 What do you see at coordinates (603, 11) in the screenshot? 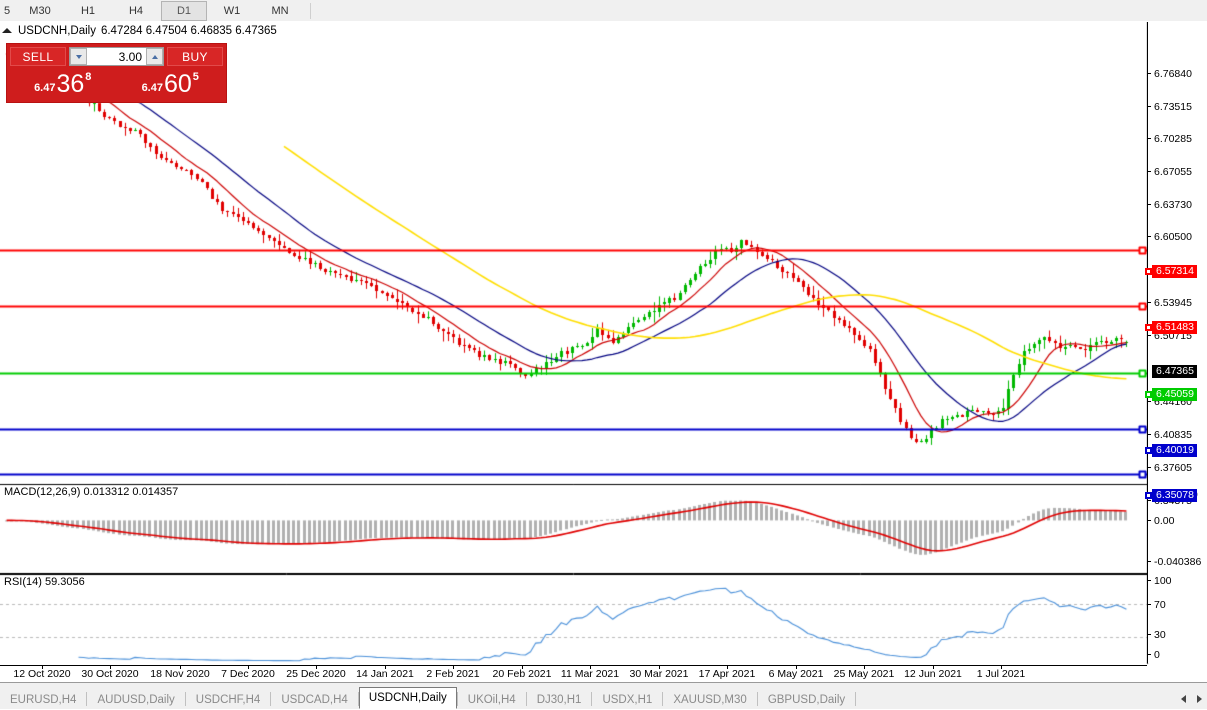
I see `timeframe-toolbar: 5 M30 H1 H4 D1 W1 MN` at bounding box center [603, 11].